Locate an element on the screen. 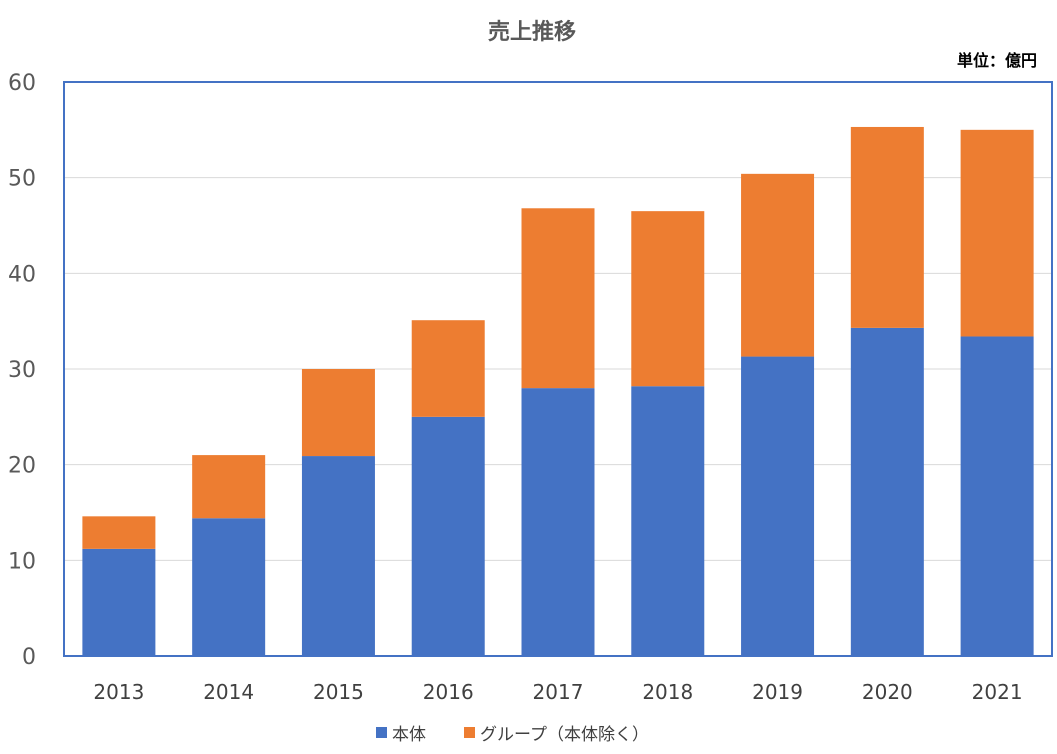 This screenshot has height=754, width=1057. y-axis-ticks: 0 10 20 30 40 50 60 is located at coordinates (22, 370).